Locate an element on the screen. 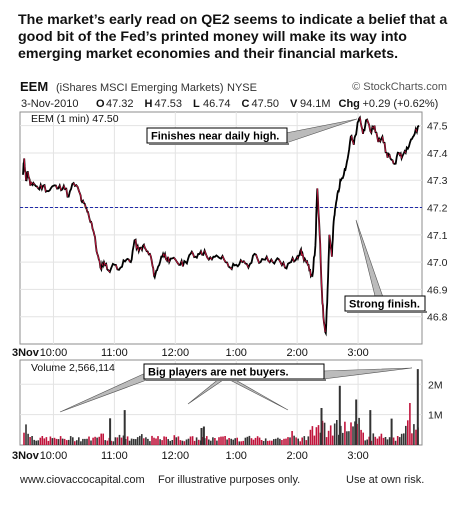 The width and height of the screenshot is (460, 505). watermark: © StockCharts.com is located at coordinates (399, 87).